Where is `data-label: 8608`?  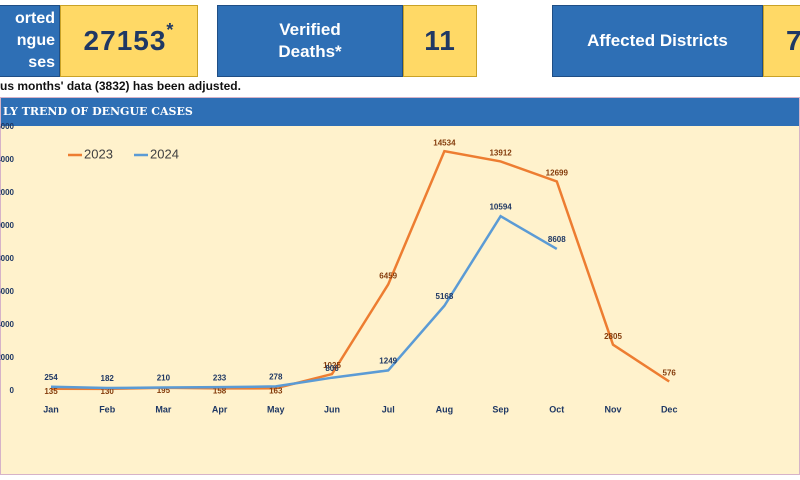 data-label: 8608 is located at coordinates (557, 239).